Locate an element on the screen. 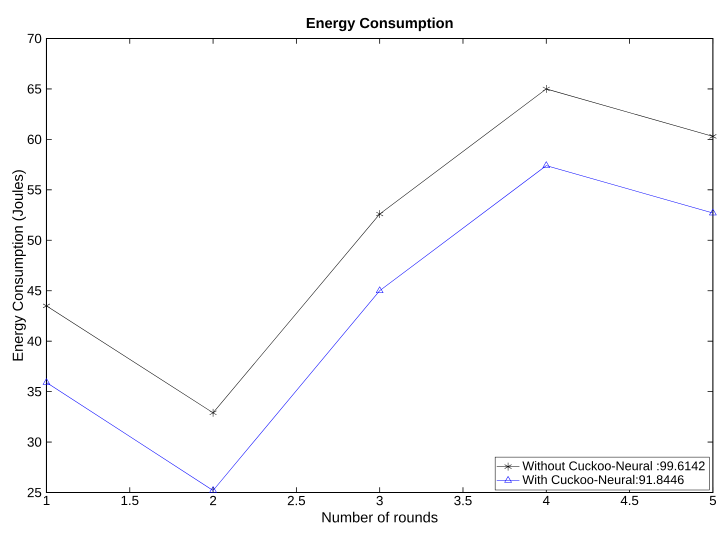 This screenshot has width=721, height=546. y-tick-label: 40 is located at coordinates (34, 341).